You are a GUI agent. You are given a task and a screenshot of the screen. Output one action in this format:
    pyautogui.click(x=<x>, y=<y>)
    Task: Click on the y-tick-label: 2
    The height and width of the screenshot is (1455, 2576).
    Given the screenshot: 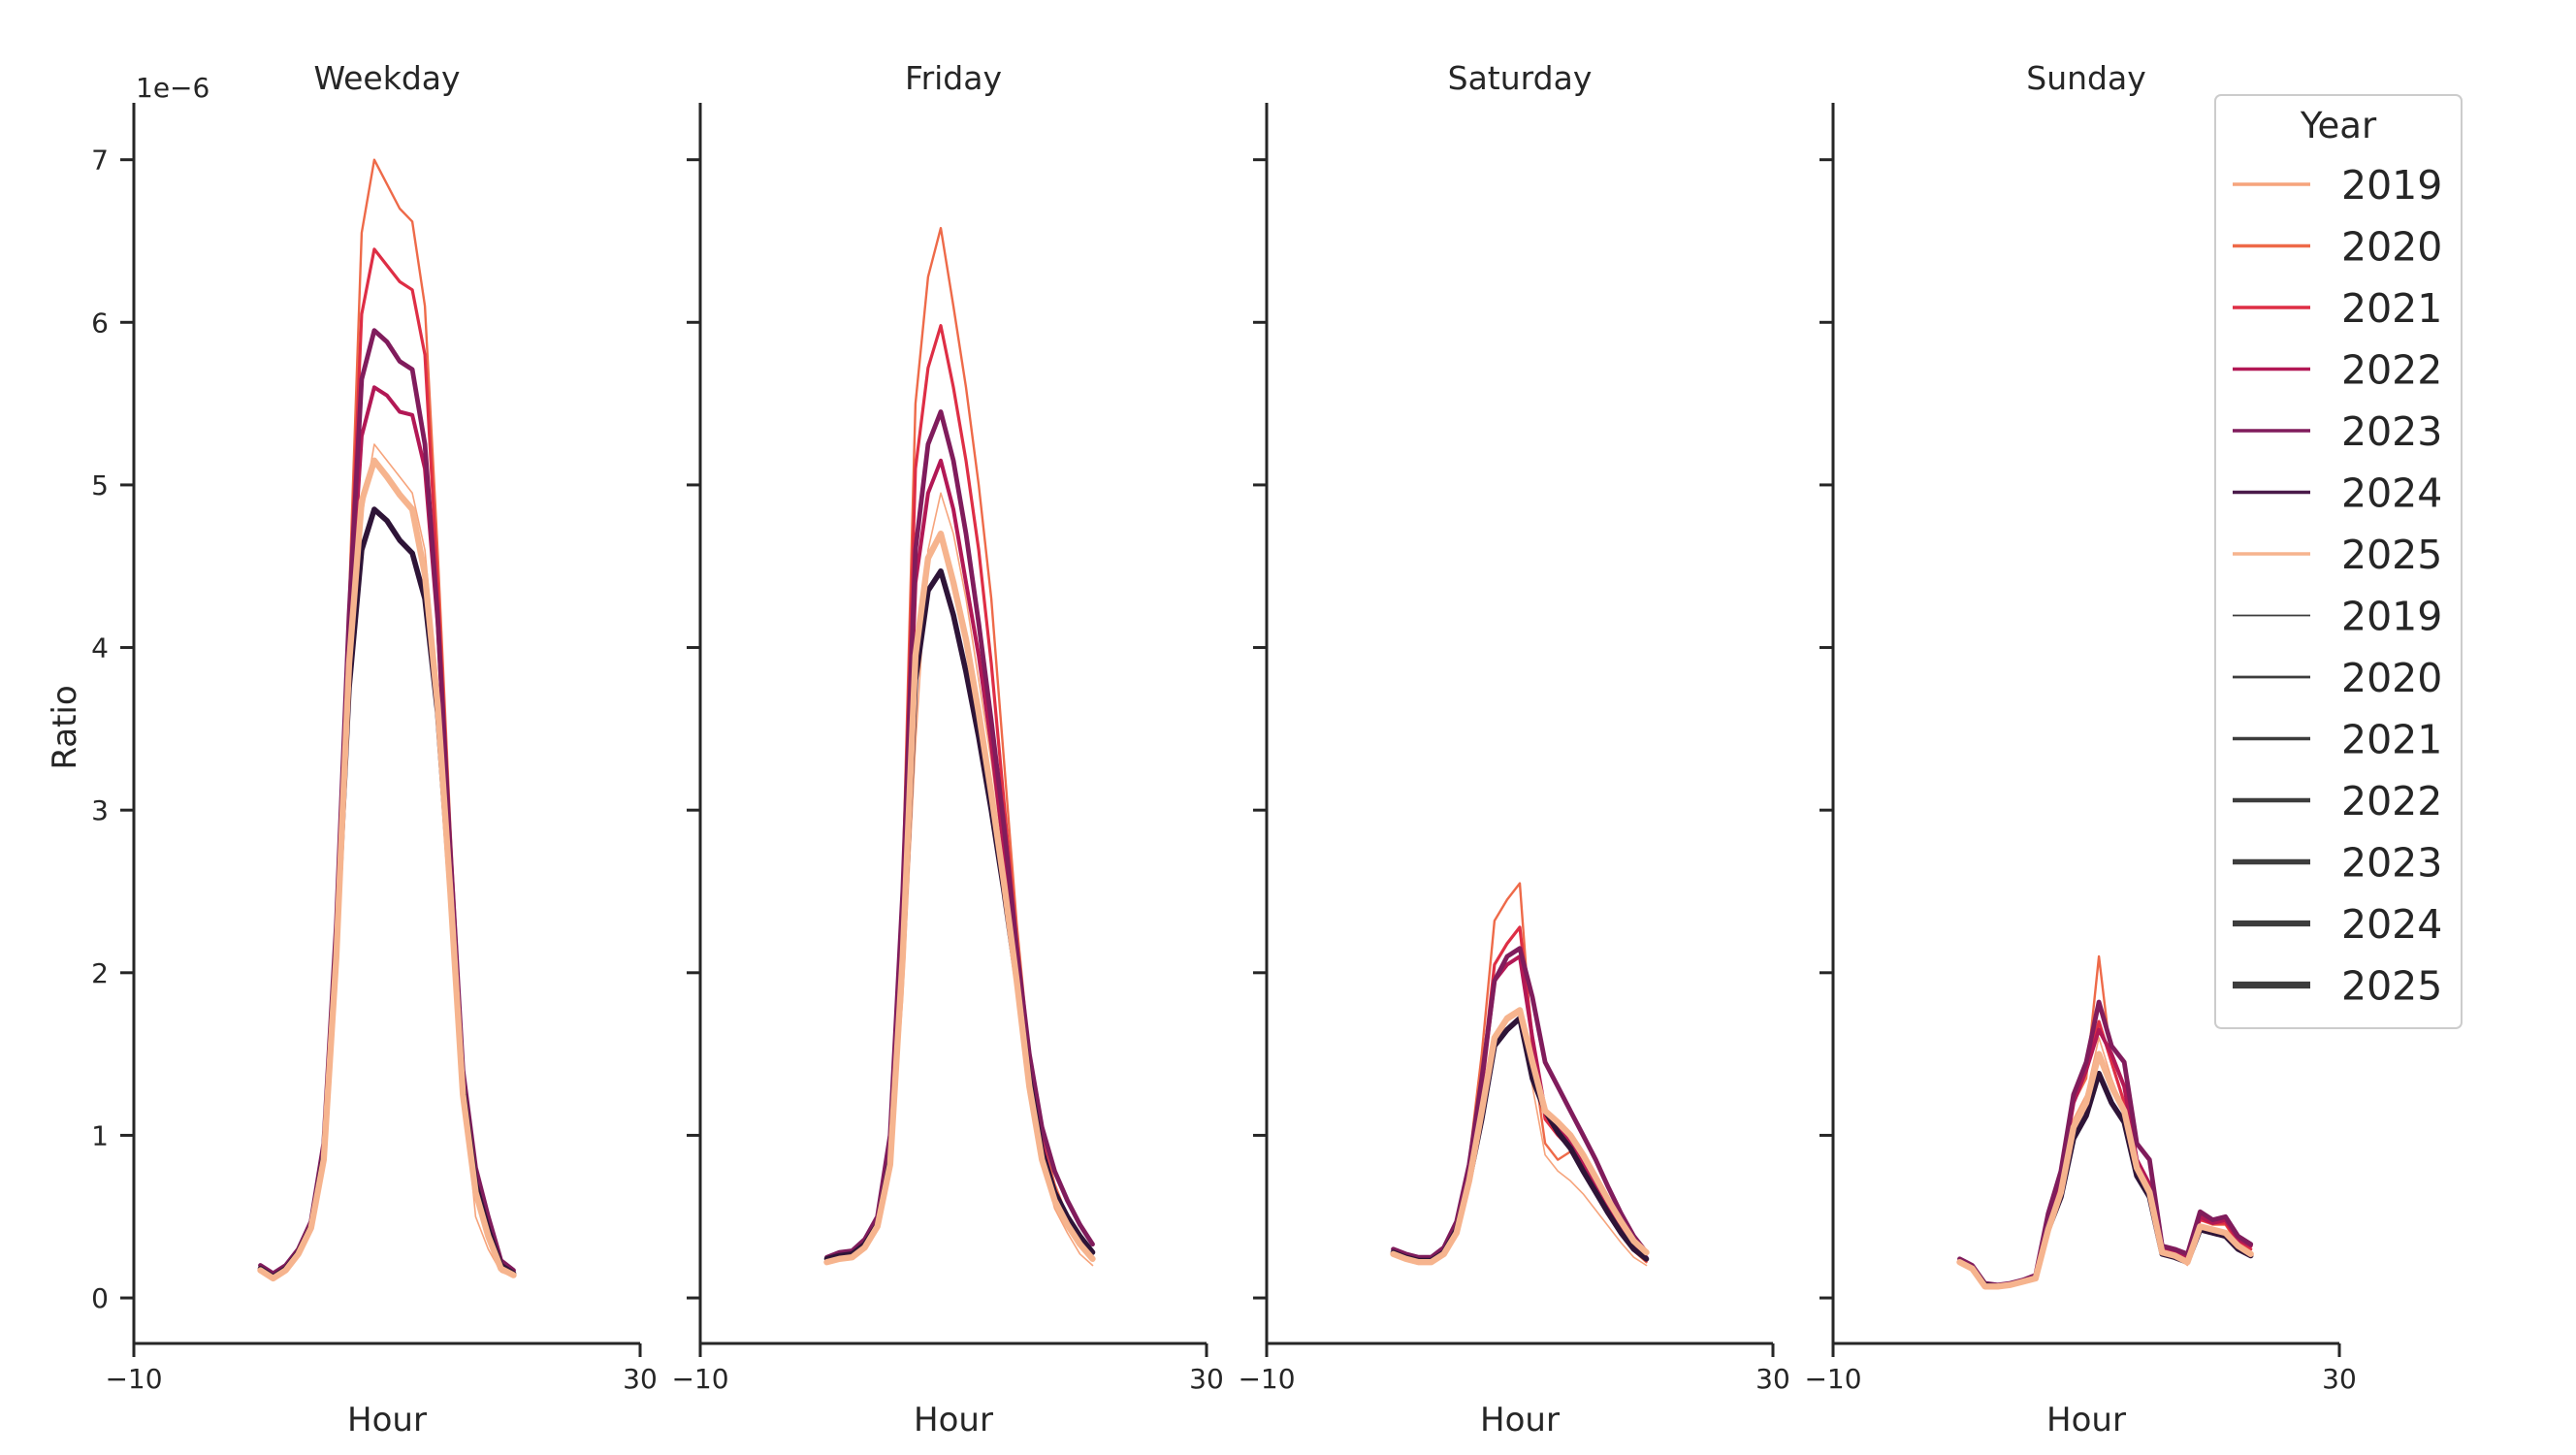 What is the action you would take?
    pyautogui.click(x=100, y=973)
    